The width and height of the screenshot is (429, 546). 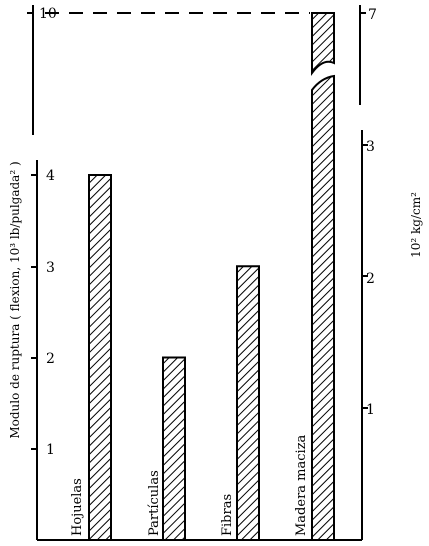 I want to click on category-label-fibras: Fibras, so click(x=227, y=515).